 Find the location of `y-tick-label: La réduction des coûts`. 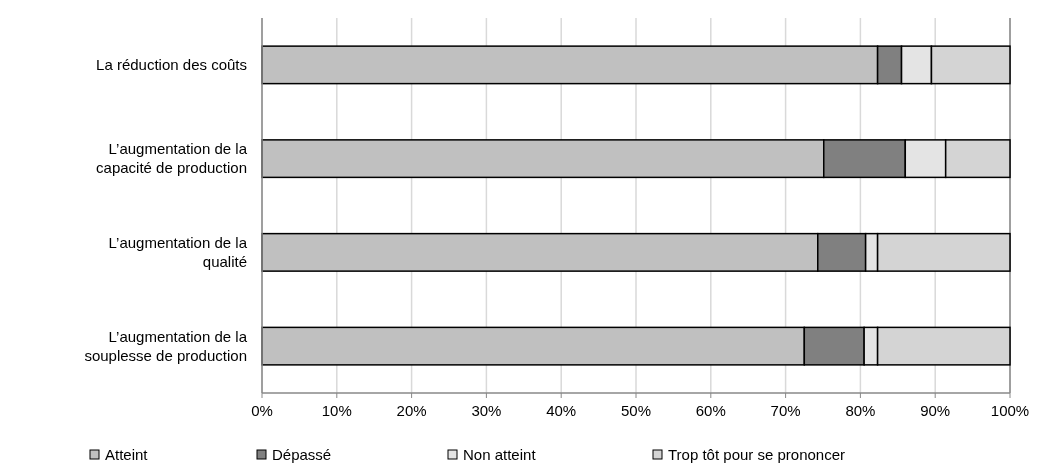

y-tick-label: La réduction des coûts is located at coordinates (171, 64).